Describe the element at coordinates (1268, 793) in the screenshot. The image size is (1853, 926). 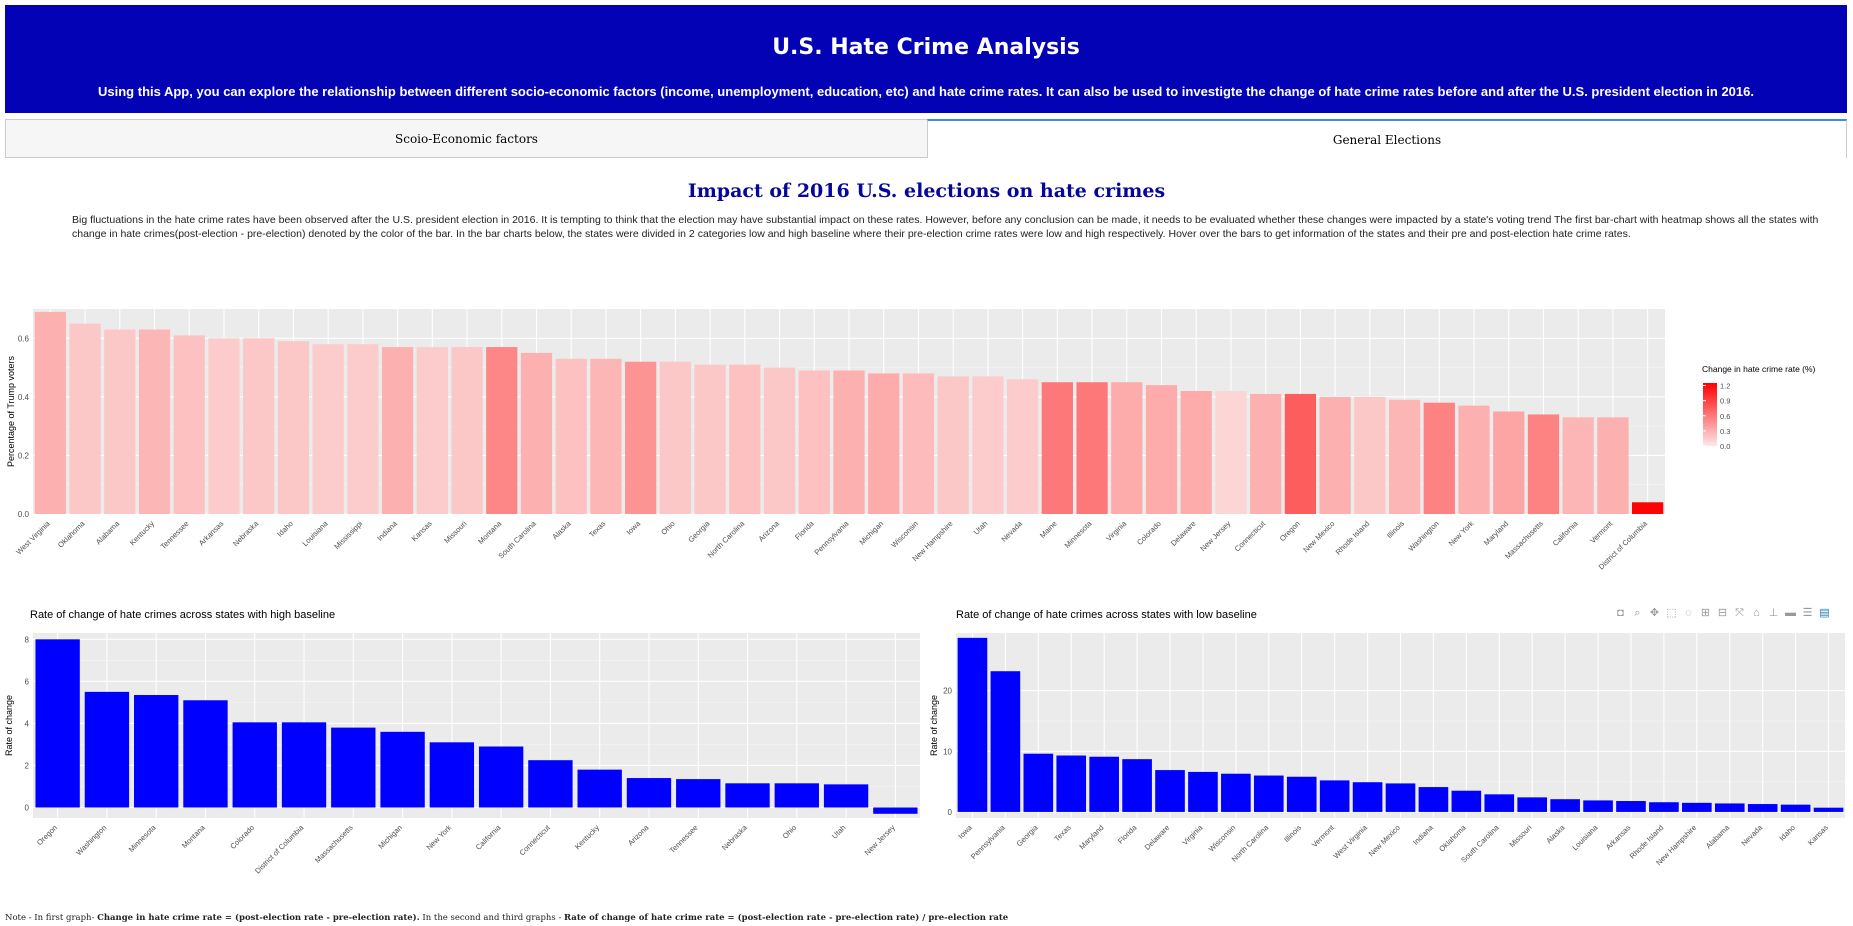
I see `bar-north-carolina` at that location.